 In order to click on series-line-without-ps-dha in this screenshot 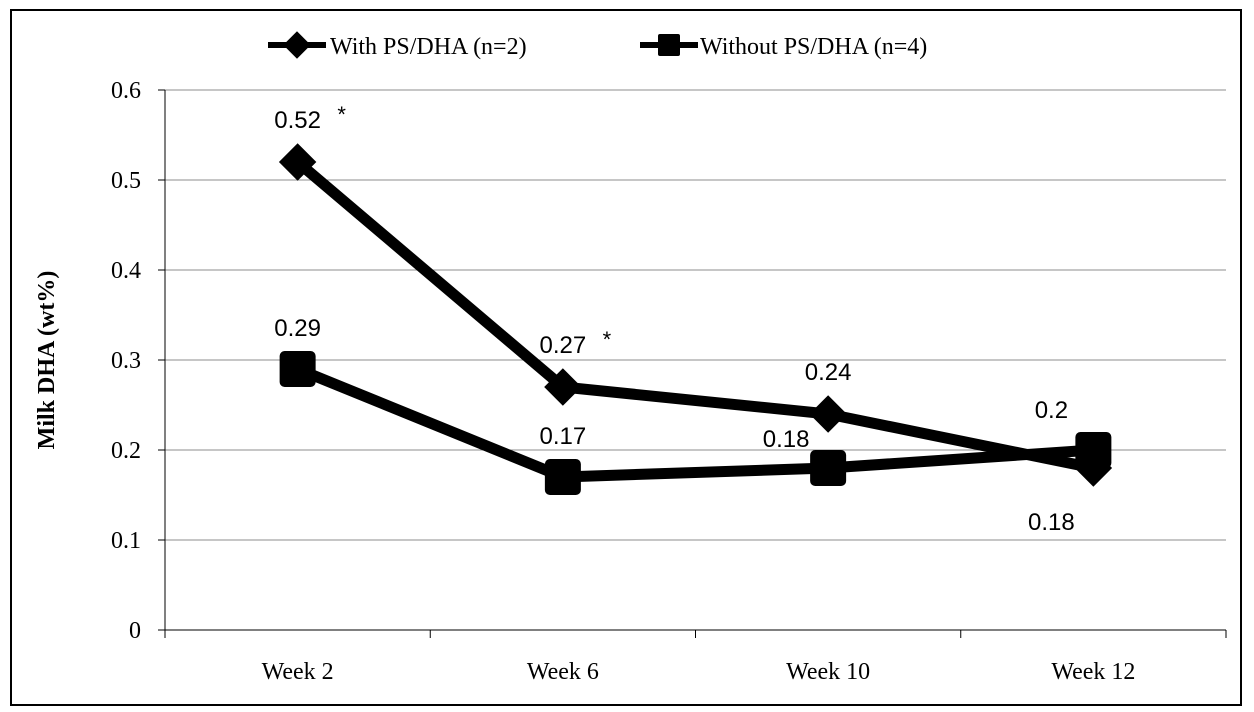, I will do `click(694, 423)`.